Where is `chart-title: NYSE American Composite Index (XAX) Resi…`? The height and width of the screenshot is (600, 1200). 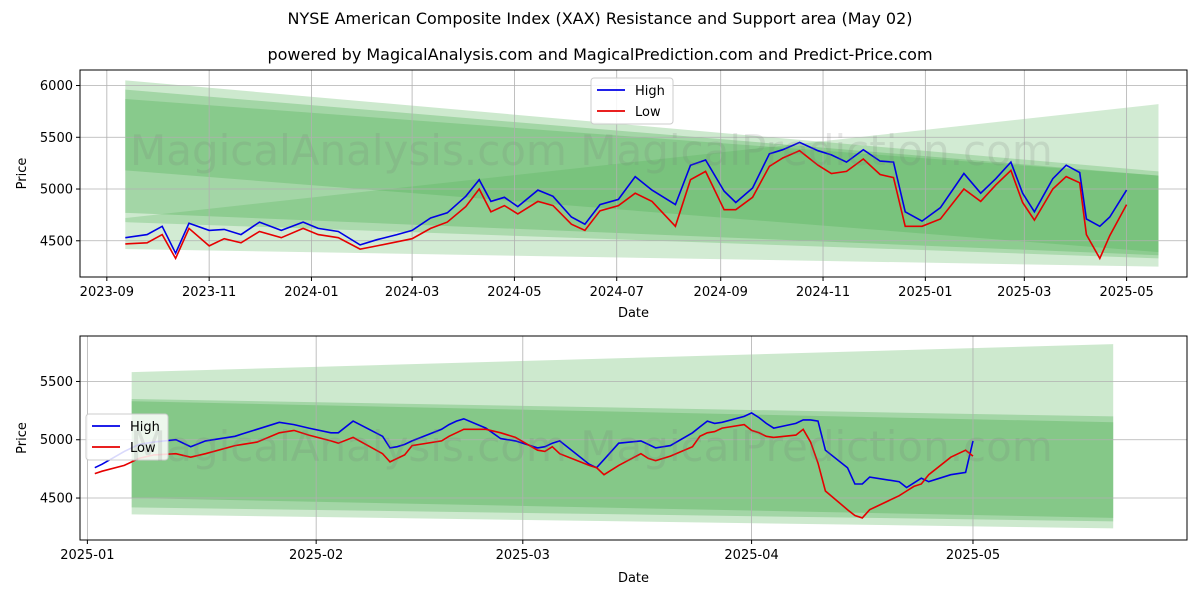 chart-title: NYSE American Composite Index (XAX) Resi… is located at coordinates (600, 18).